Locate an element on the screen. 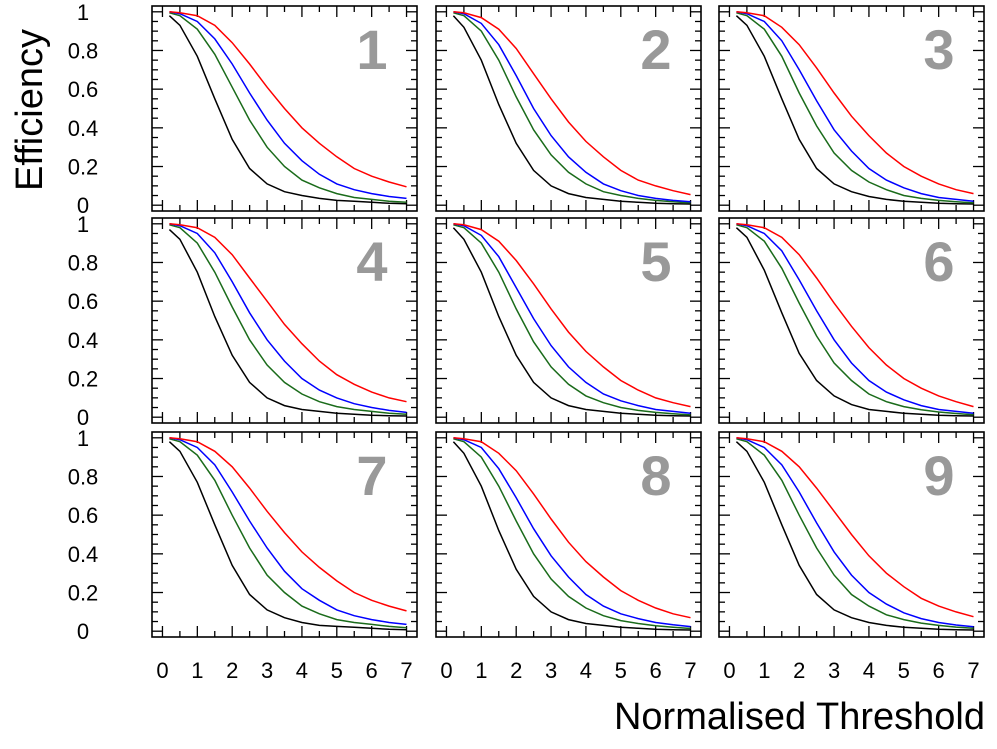  panel-number-label: 7 is located at coordinates (371, 475).